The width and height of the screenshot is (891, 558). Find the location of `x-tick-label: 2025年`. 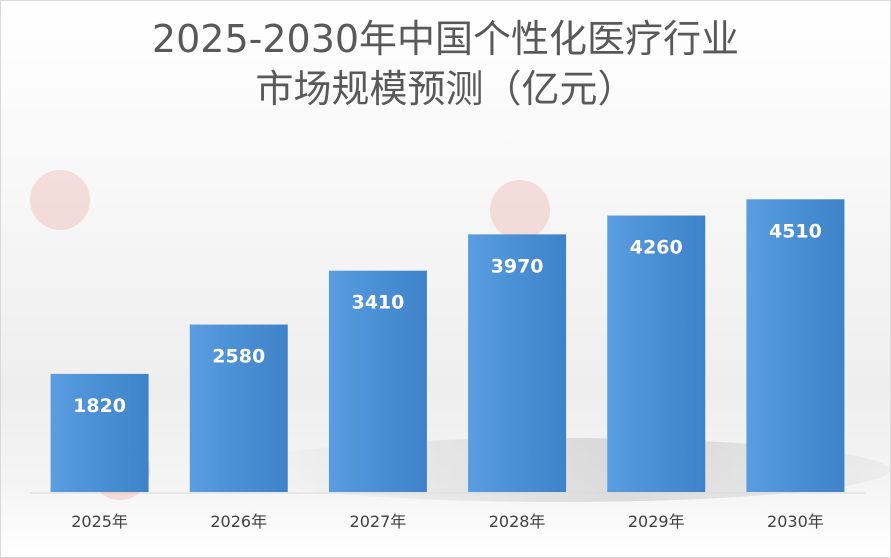

x-tick-label: 2025年 is located at coordinates (99, 521).